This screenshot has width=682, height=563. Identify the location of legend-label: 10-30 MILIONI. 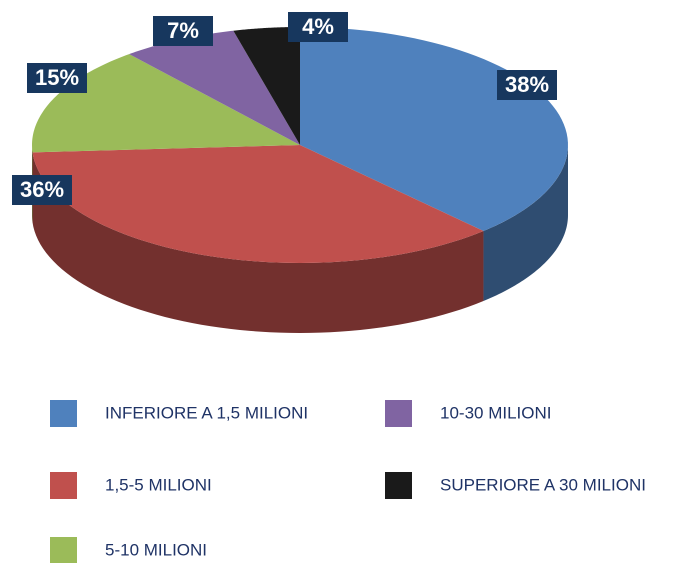
(496, 412).